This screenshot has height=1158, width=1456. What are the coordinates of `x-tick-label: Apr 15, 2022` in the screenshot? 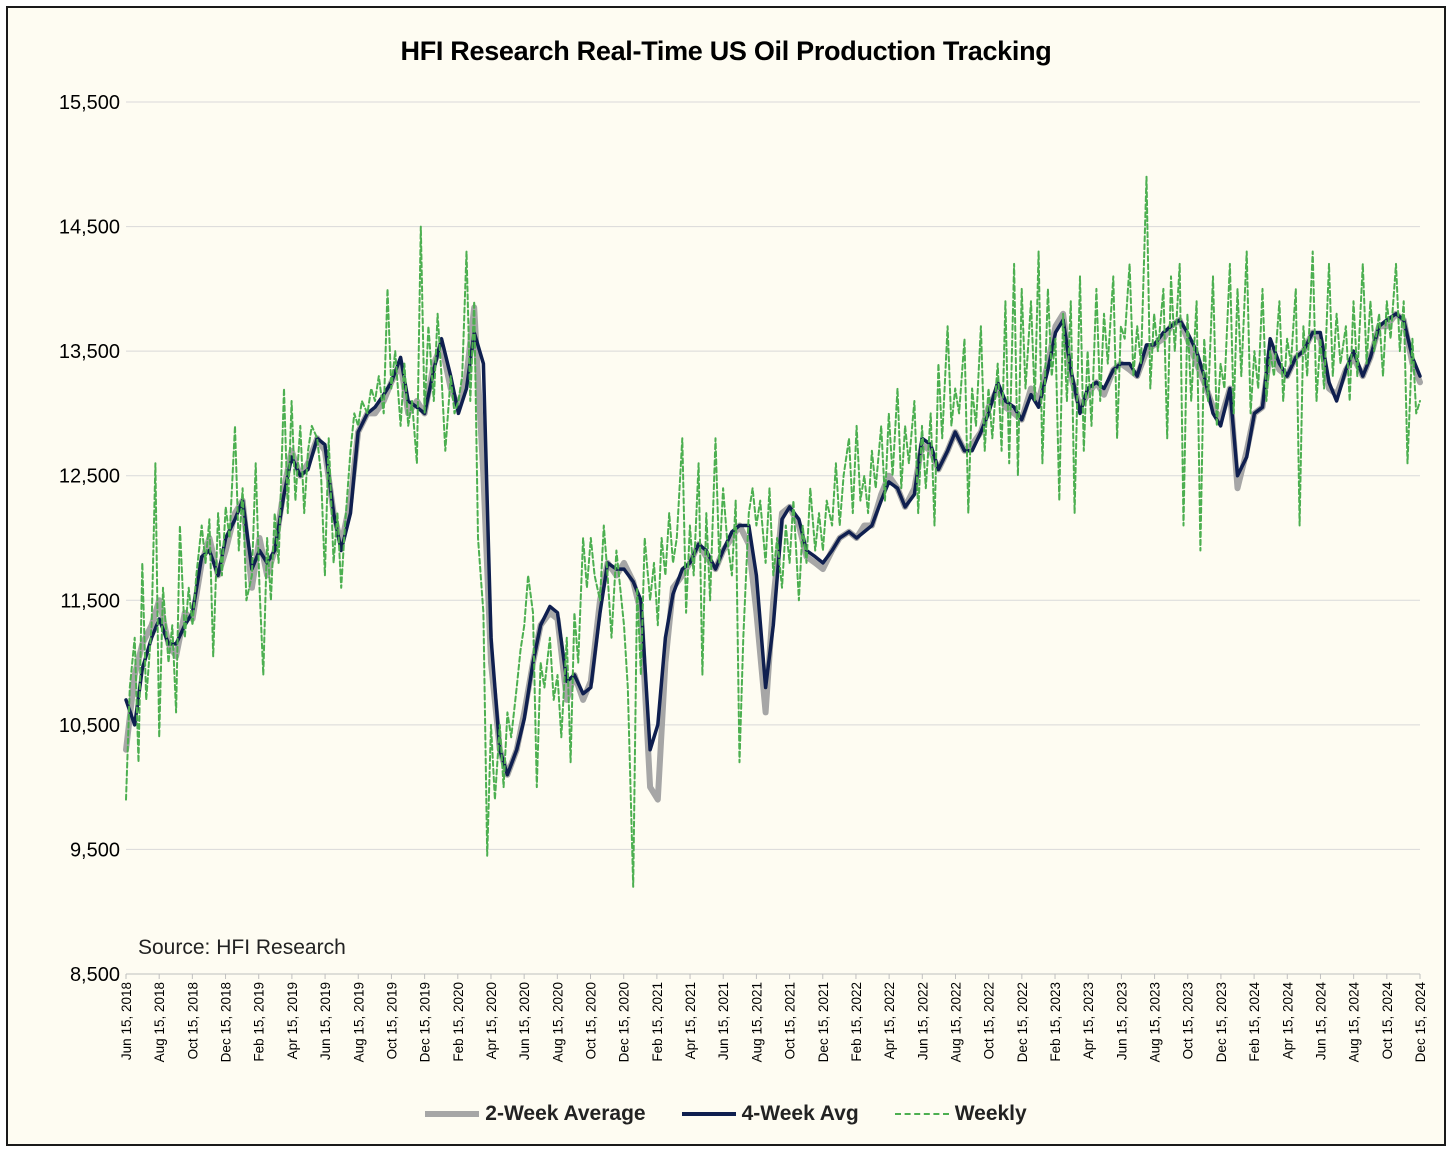 It's located at (889, 1020).